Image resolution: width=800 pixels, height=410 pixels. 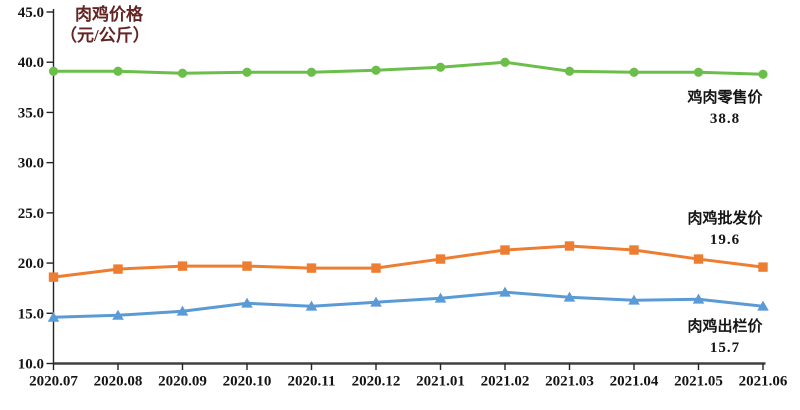 I want to click on y-axis-label: 30.0, so click(x=31, y=164).